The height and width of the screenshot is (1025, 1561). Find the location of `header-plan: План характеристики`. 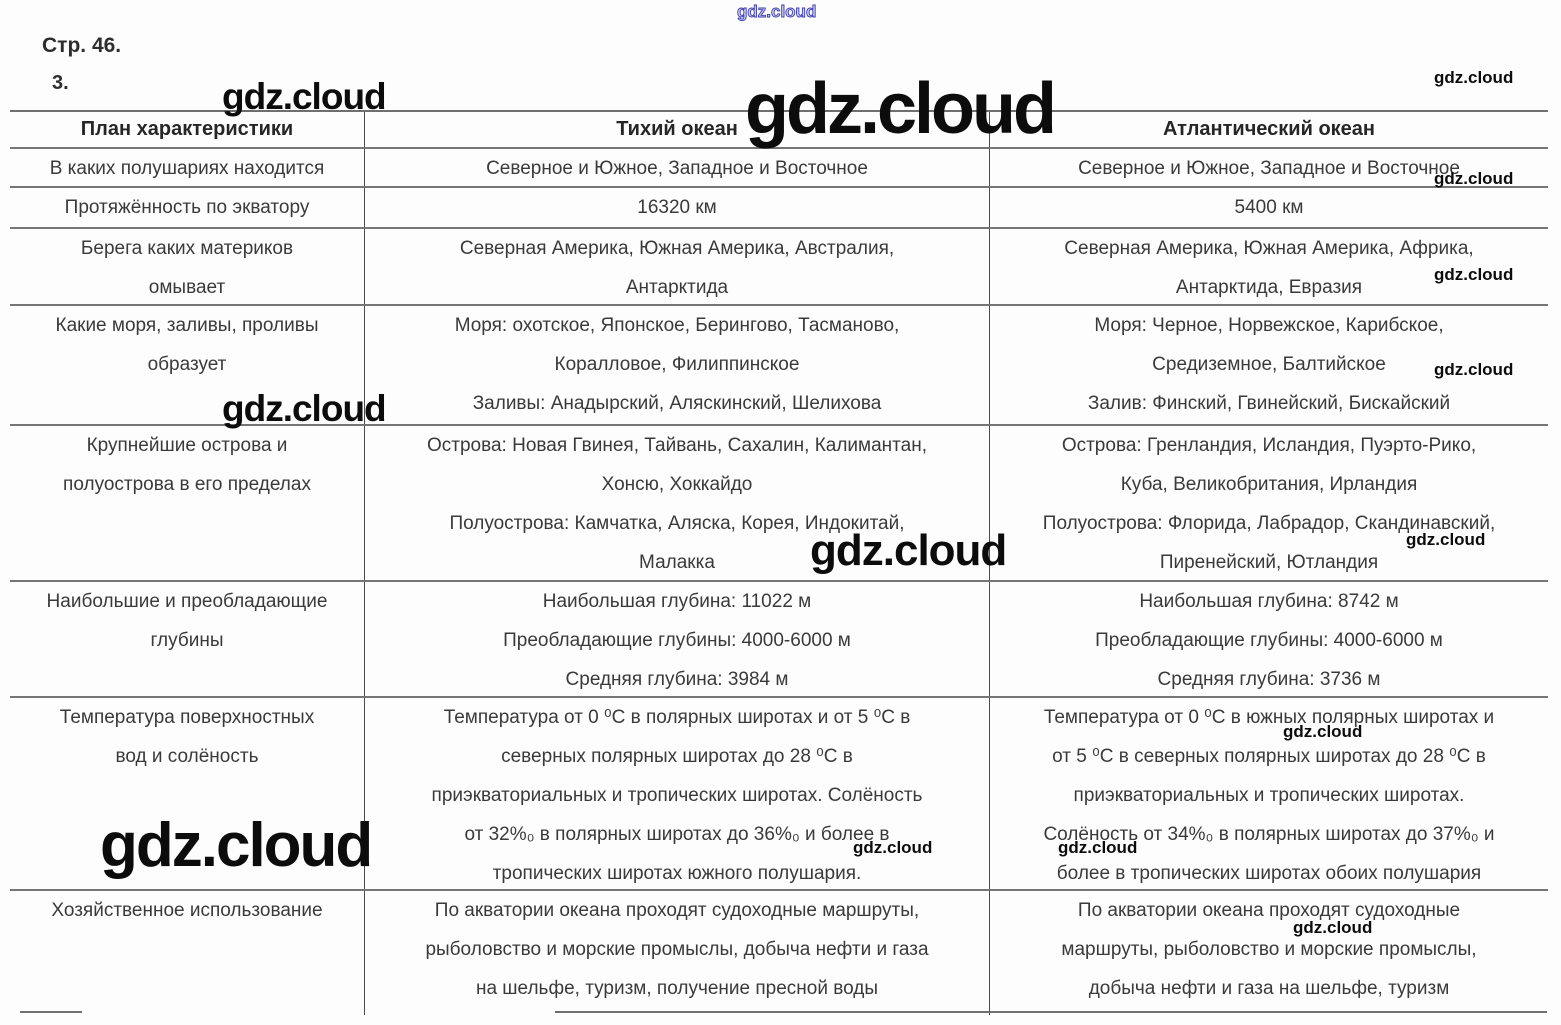

header-plan: План характеристики is located at coordinates (187, 129).